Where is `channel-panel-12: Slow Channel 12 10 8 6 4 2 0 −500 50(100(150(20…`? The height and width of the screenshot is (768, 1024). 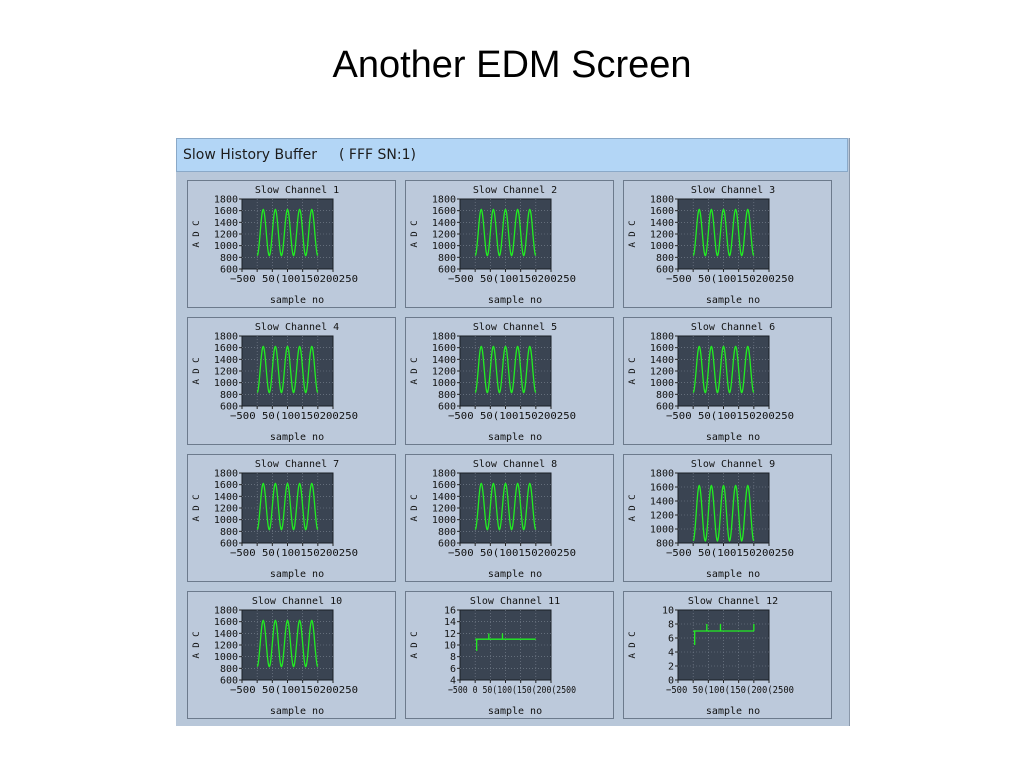 channel-panel-12: Slow Channel 12 10 8 6 4 2 0 −500 50(100(150(20… is located at coordinates (727, 655).